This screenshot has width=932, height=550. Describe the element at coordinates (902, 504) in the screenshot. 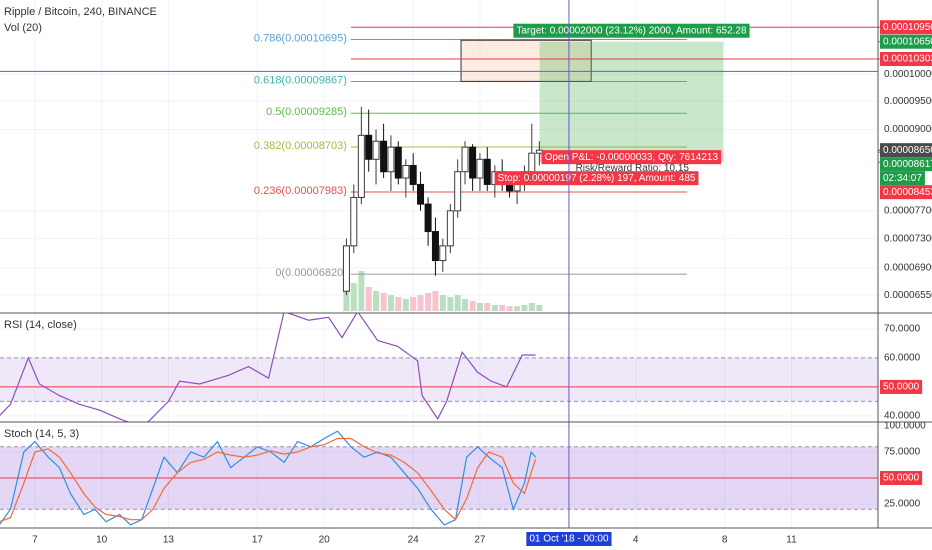

I see `y-tick-label: 25.0000` at that location.